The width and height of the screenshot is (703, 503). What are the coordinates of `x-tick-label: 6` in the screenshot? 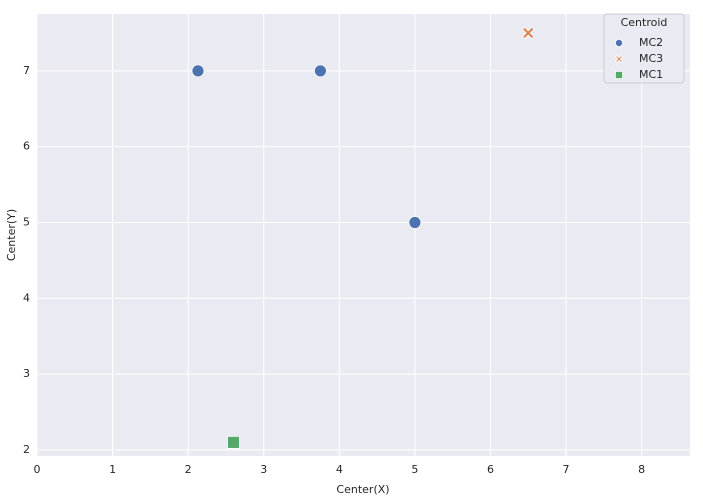 It's located at (490, 469).